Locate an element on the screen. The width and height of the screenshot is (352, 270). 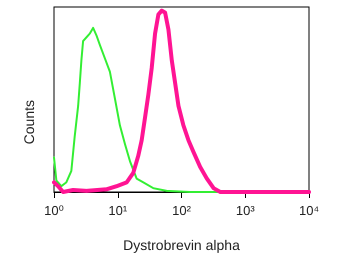
x-tick-label: 10³ is located at coordinates (246, 210).